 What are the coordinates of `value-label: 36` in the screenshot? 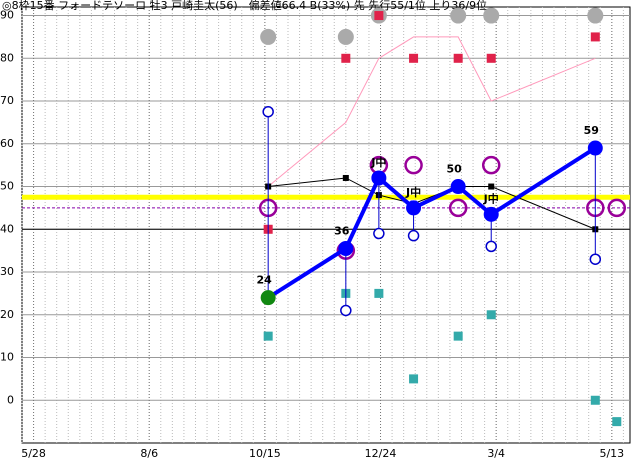 It's located at (342, 231).